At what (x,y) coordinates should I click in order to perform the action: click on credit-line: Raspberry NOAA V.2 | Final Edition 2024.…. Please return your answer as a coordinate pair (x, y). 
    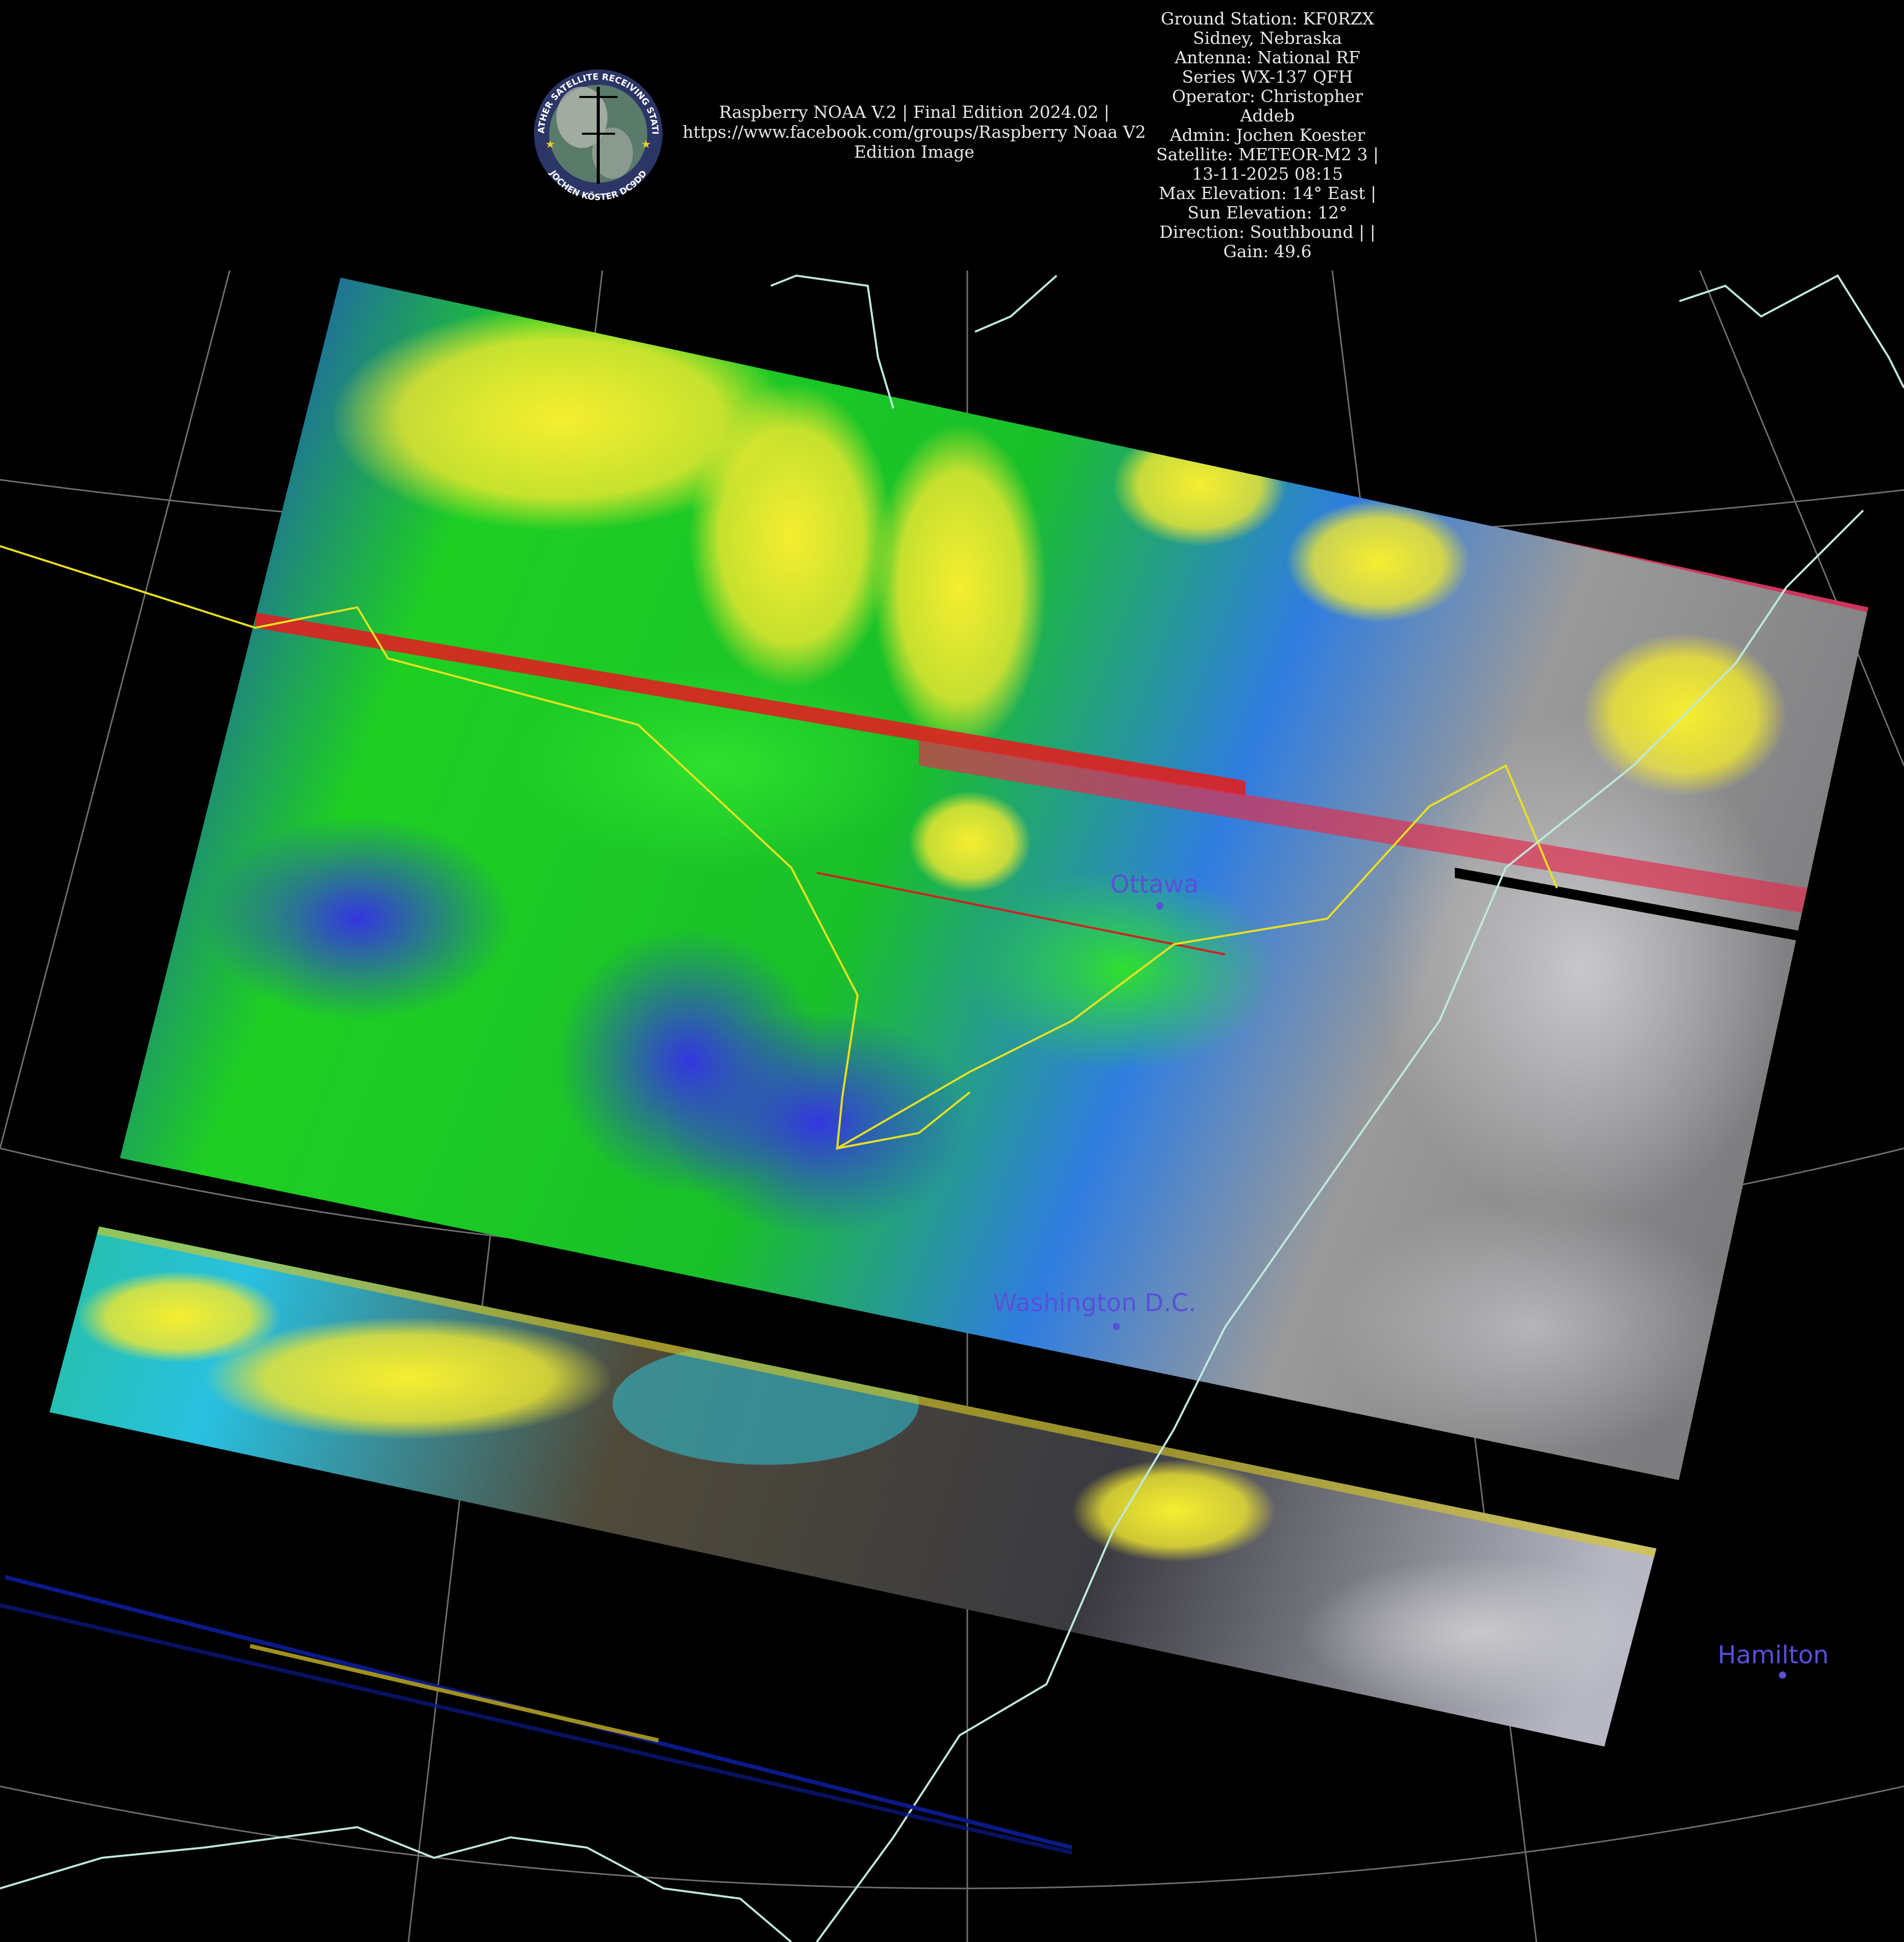
    Looking at the image, I should click on (914, 112).